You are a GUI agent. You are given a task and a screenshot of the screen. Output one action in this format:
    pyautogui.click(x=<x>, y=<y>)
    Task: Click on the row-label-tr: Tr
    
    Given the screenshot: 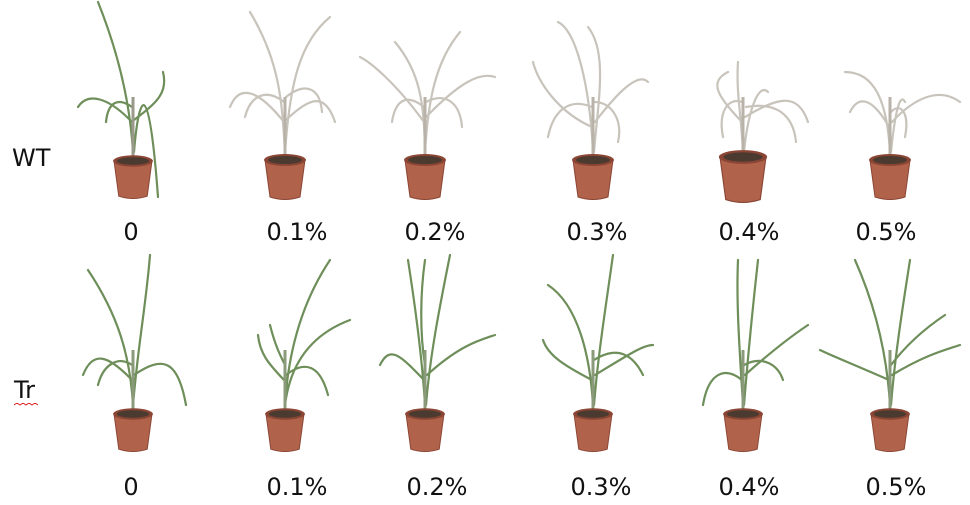 What is the action you would take?
    pyautogui.click(x=26, y=392)
    